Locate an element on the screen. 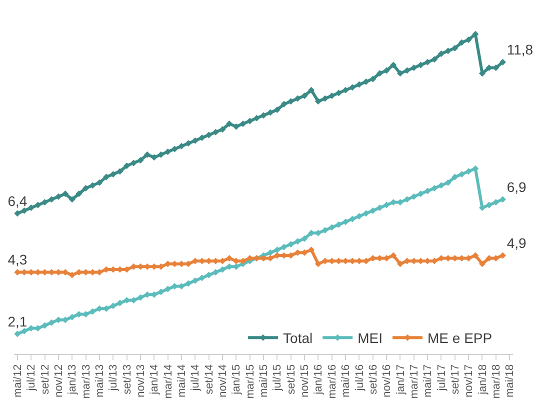 This screenshot has width=535, height=416. x-tick-label: jul/17 is located at coordinates (442, 378).